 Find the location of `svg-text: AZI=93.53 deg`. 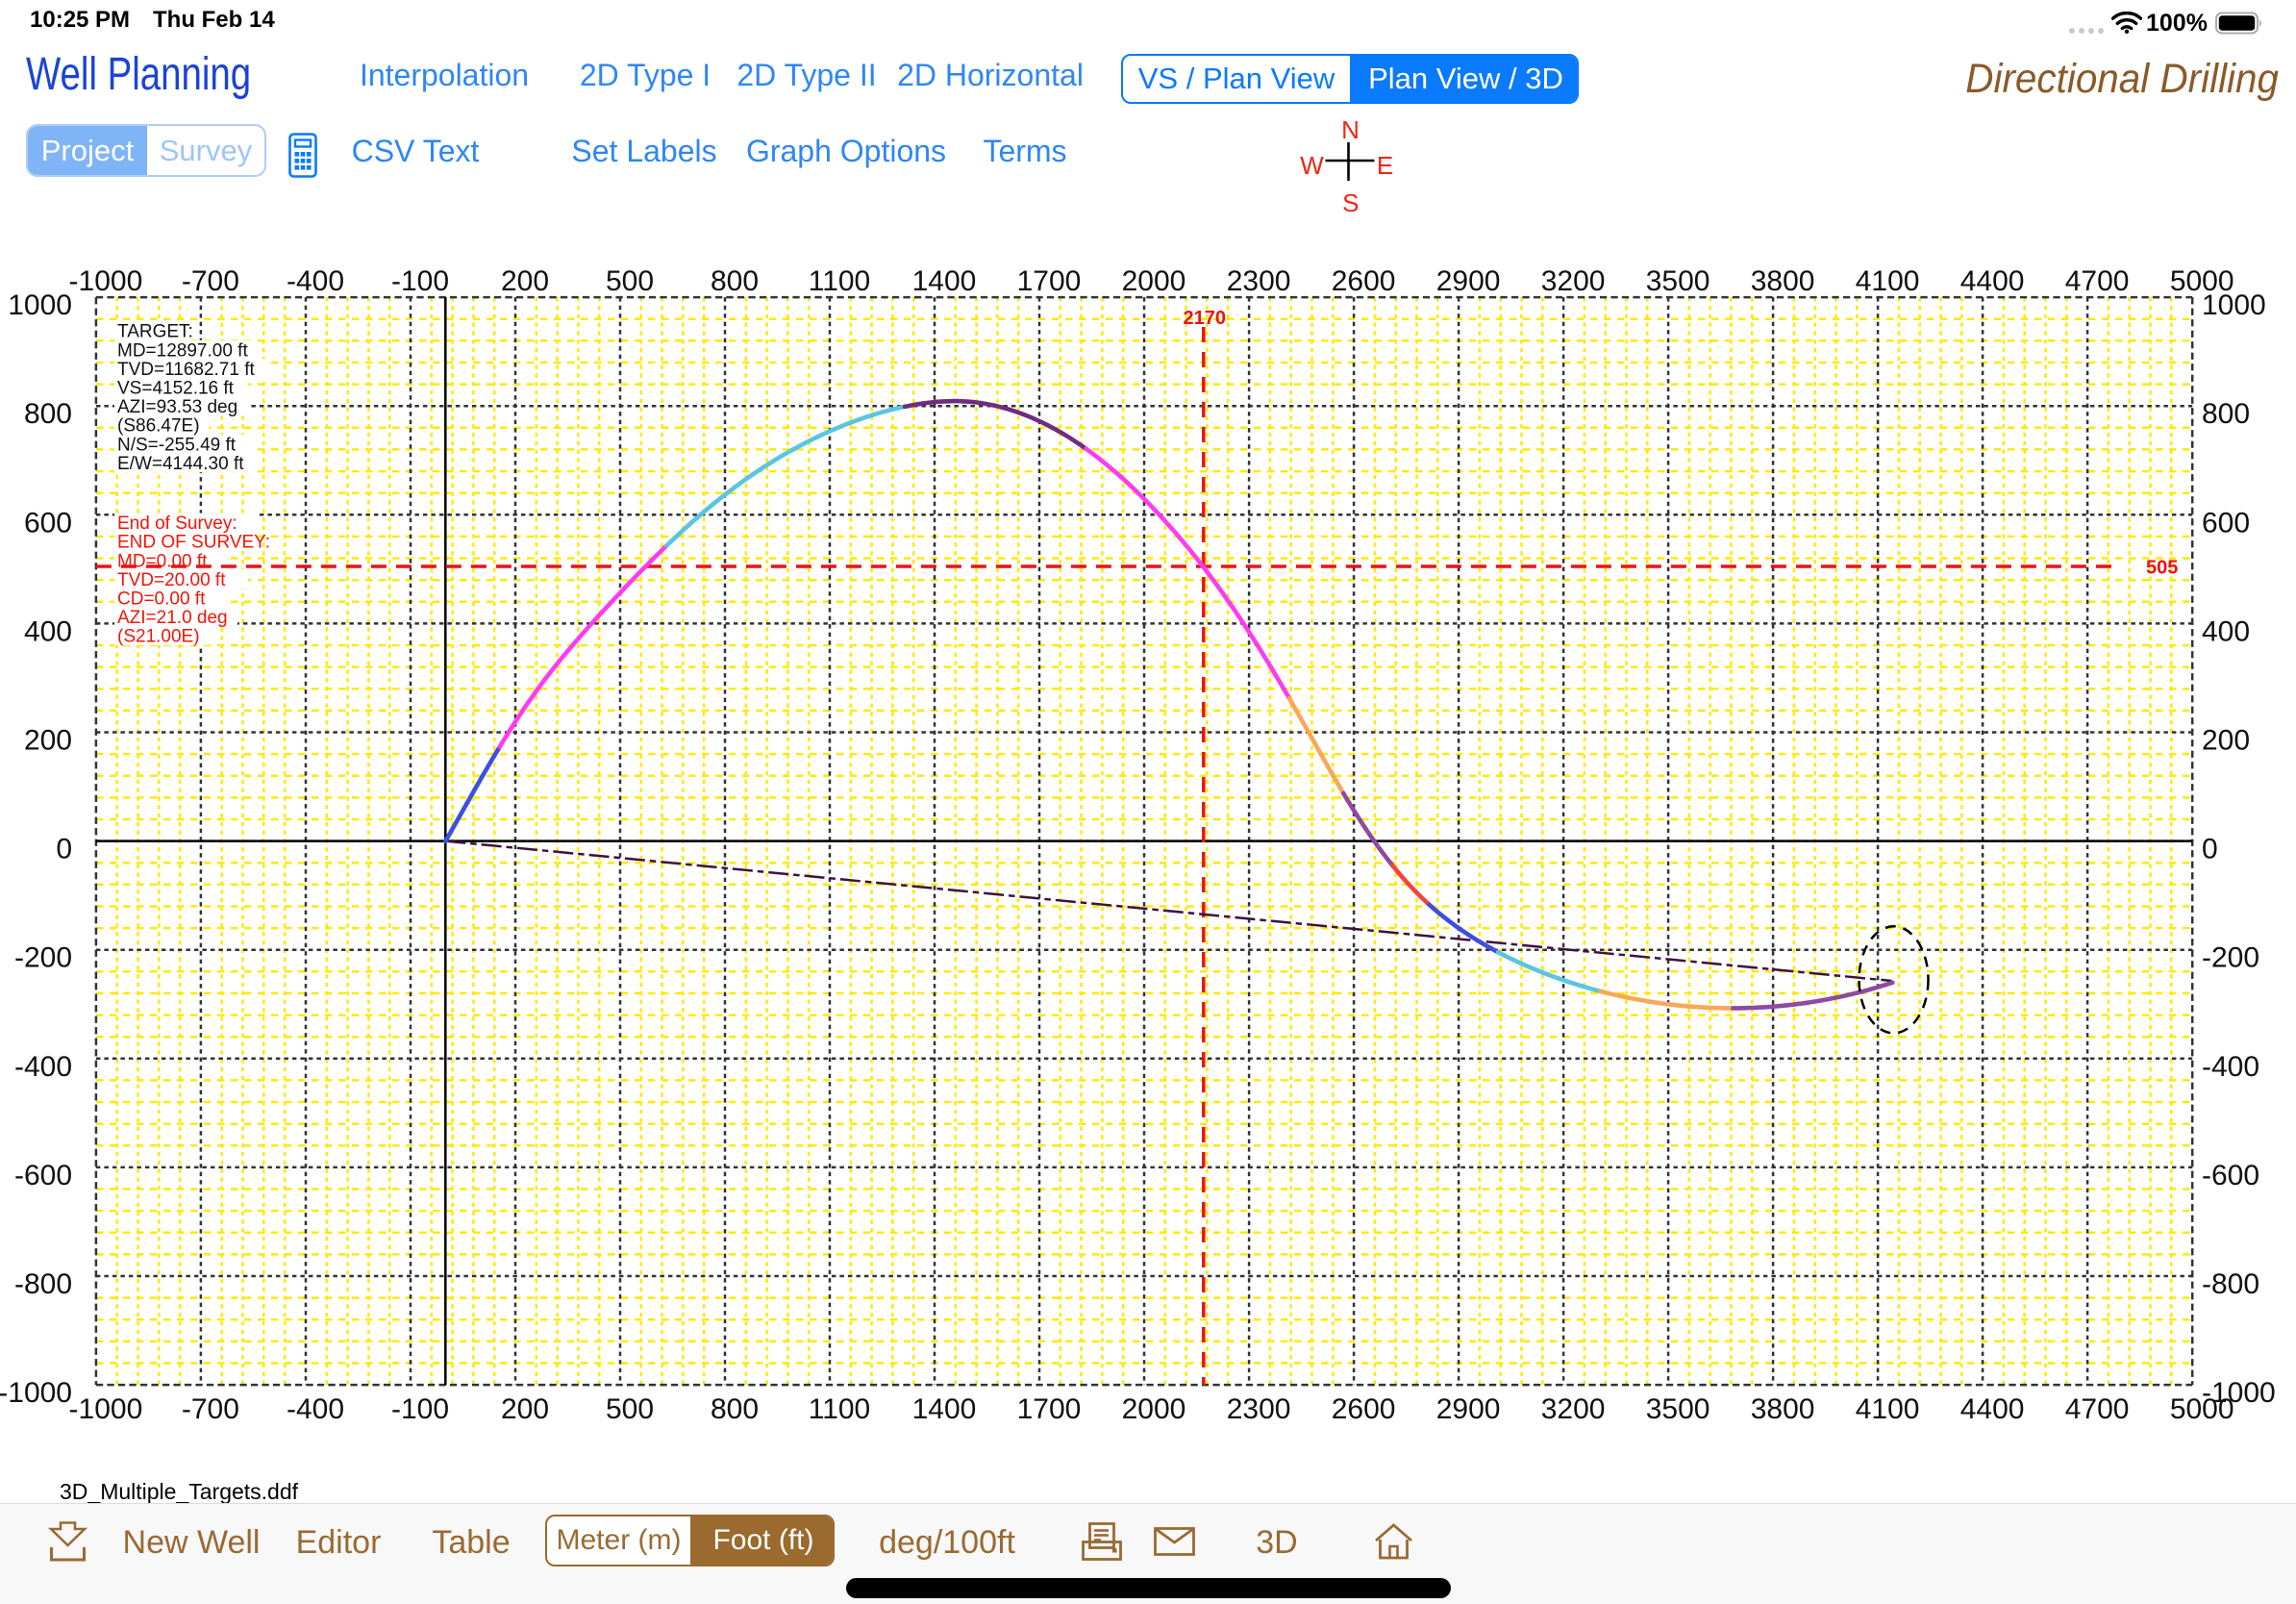

svg-text: AZI=93.53 deg is located at coordinates (177, 407).